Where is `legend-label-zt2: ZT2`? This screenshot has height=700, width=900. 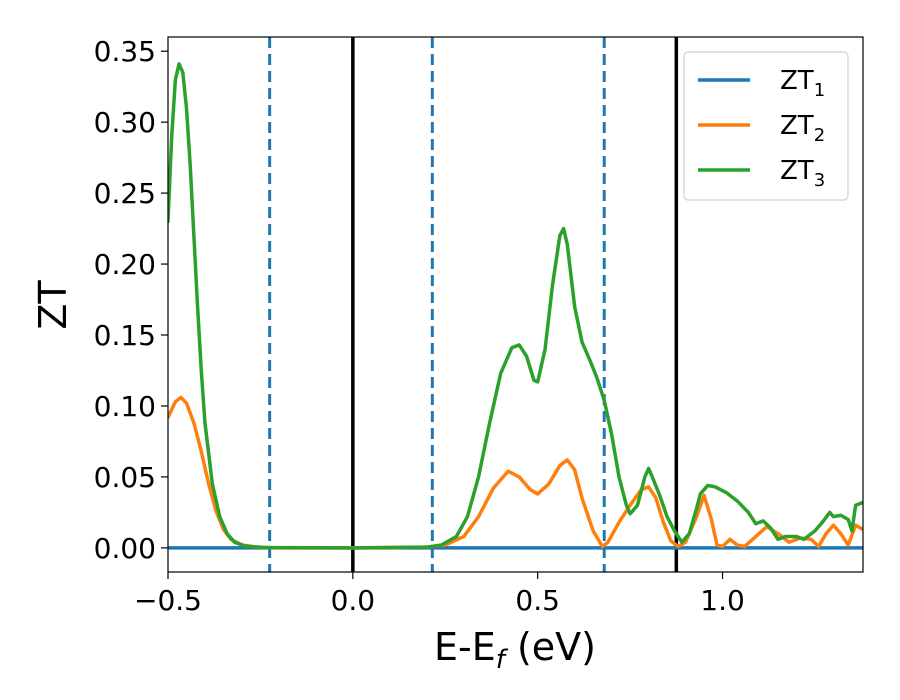 legend-label-zt2: ZT2 is located at coordinates (802, 128).